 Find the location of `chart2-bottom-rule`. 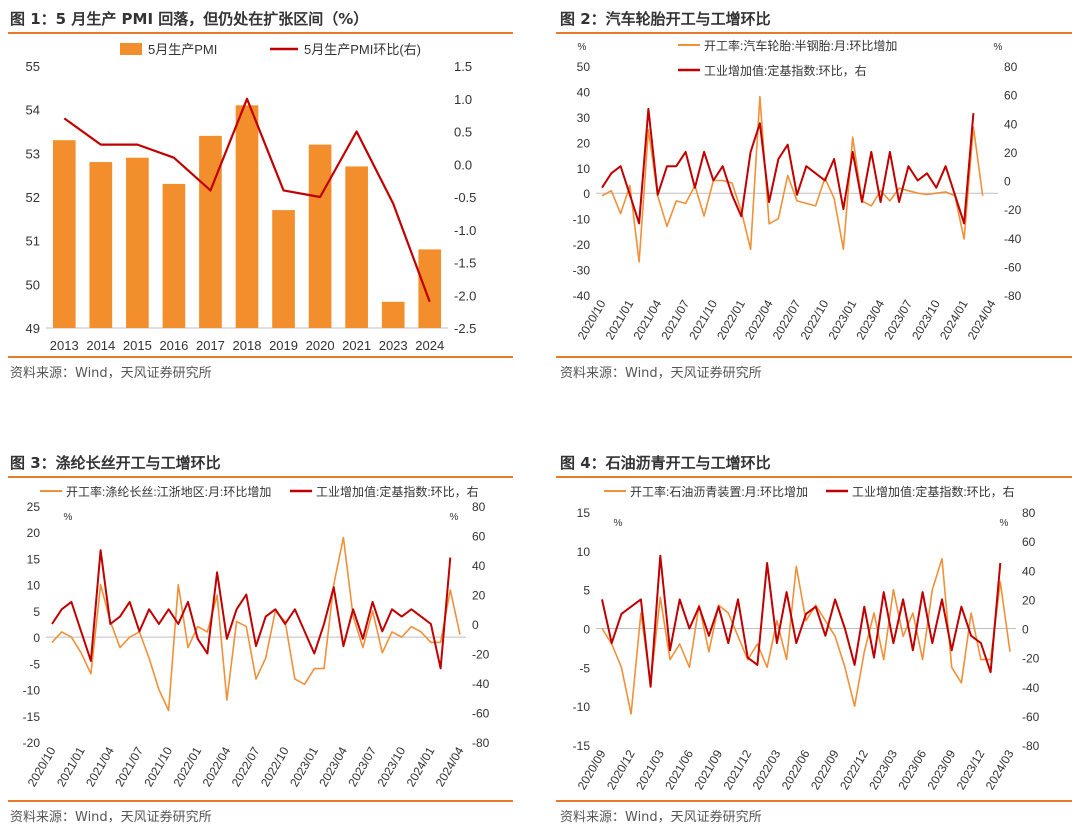

chart2-bottom-rule is located at coordinates (814, 357).